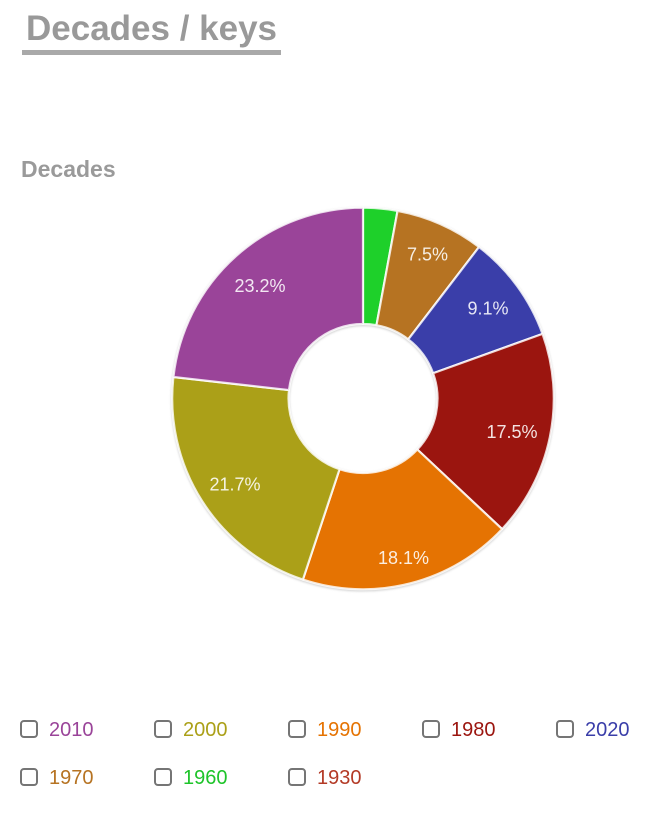 The height and width of the screenshot is (817, 658). Describe the element at coordinates (427, 255) in the screenshot. I see `svg-text: 7.5%` at that location.